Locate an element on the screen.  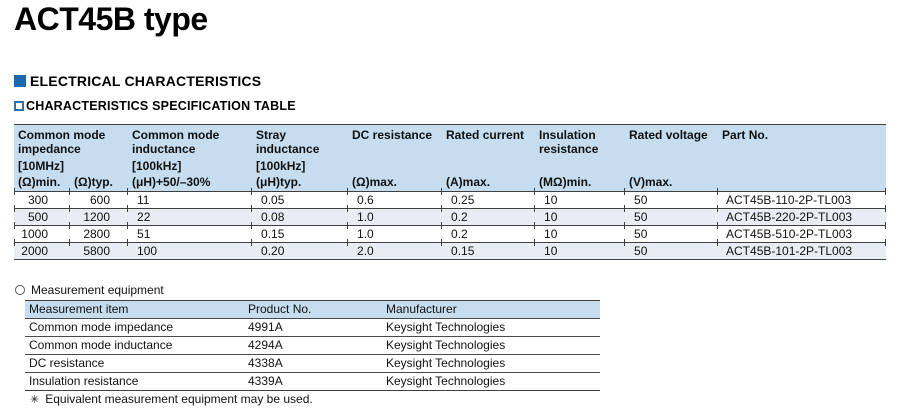
col-stray-inductance: Stray inductance is located at coordinates (300, 141).